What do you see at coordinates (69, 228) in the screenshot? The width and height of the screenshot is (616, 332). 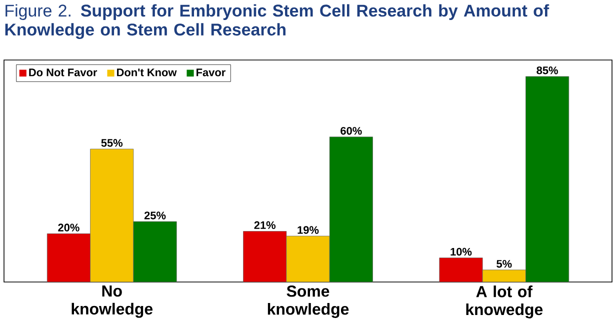 I see `data-label: 20%` at bounding box center [69, 228].